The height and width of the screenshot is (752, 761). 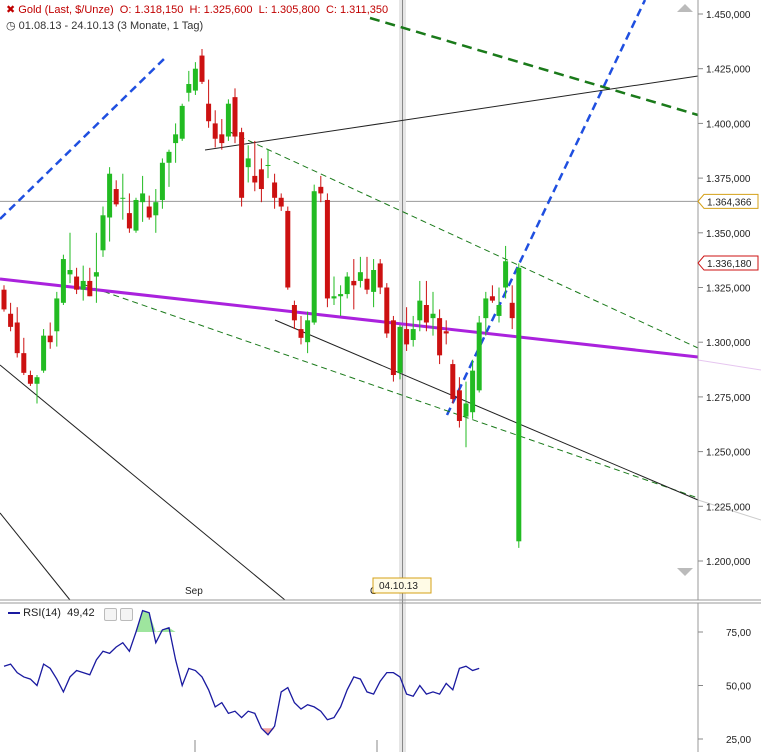 I want to click on x-label-sep: Sep, so click(x=194, y=591).